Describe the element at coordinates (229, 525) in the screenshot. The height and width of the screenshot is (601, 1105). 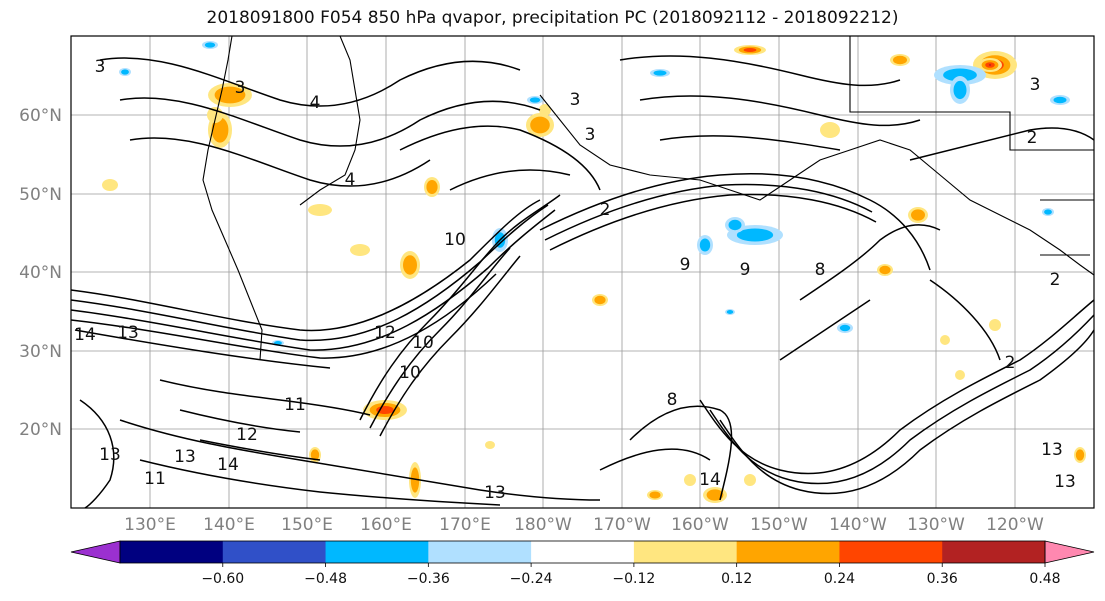
I see `longitude-label: 140°E` at that location.